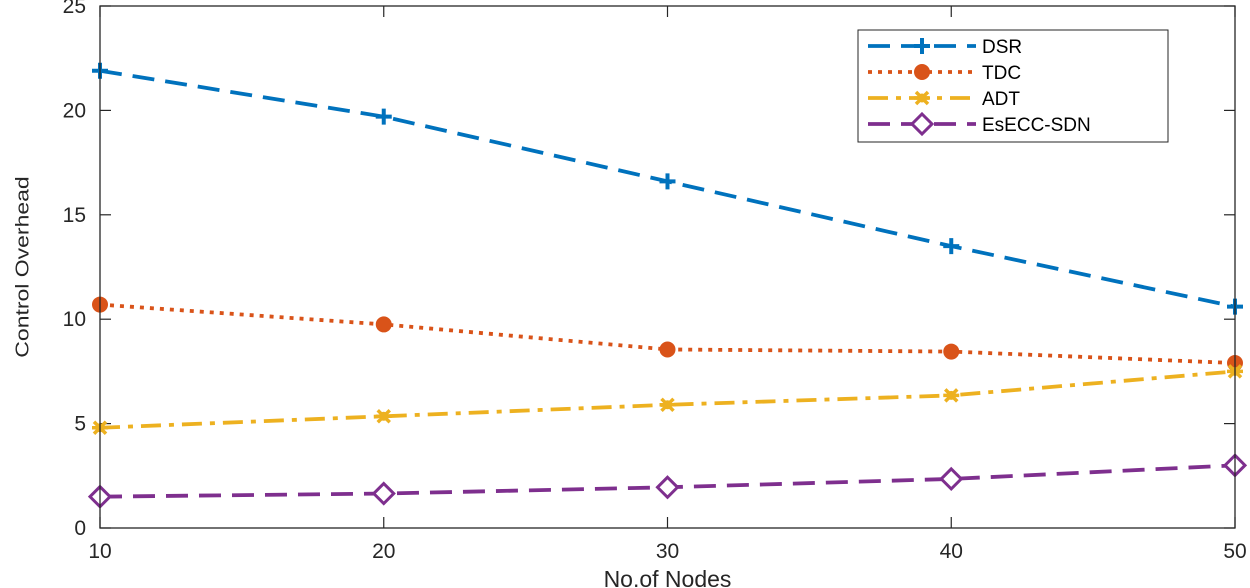 The height and width of the screenshot is (588, 1250). What do you see at coordinates (1234, 551) in the screenshot?
I see `x-tick-label: 50` at bounding box center [1234, 551].